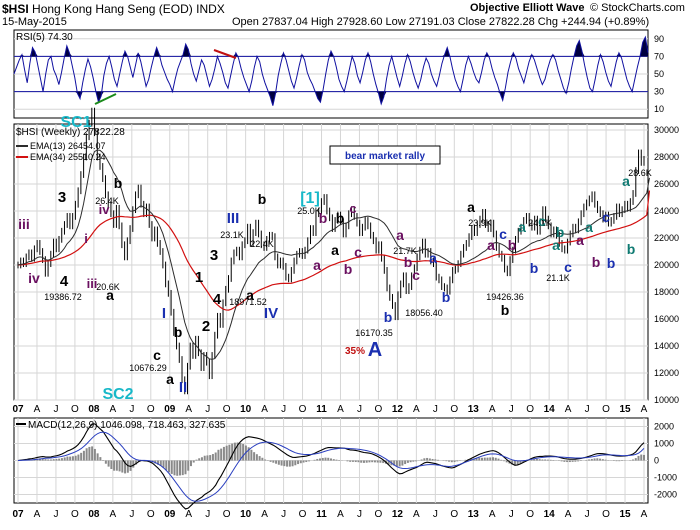  What do you see at coordinates (659, 109) in the screenshot?
I see `rsi-tick-label: 10` at bounding box center [659, 109].